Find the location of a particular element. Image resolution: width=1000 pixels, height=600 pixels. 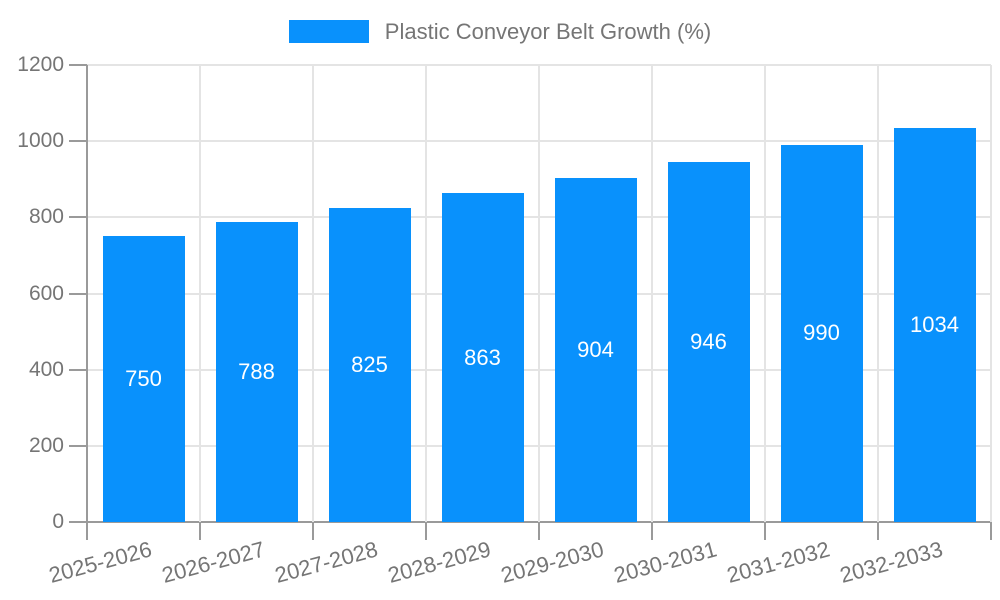

bar-2029-2030: 904 is located at coordinates (595, 349).